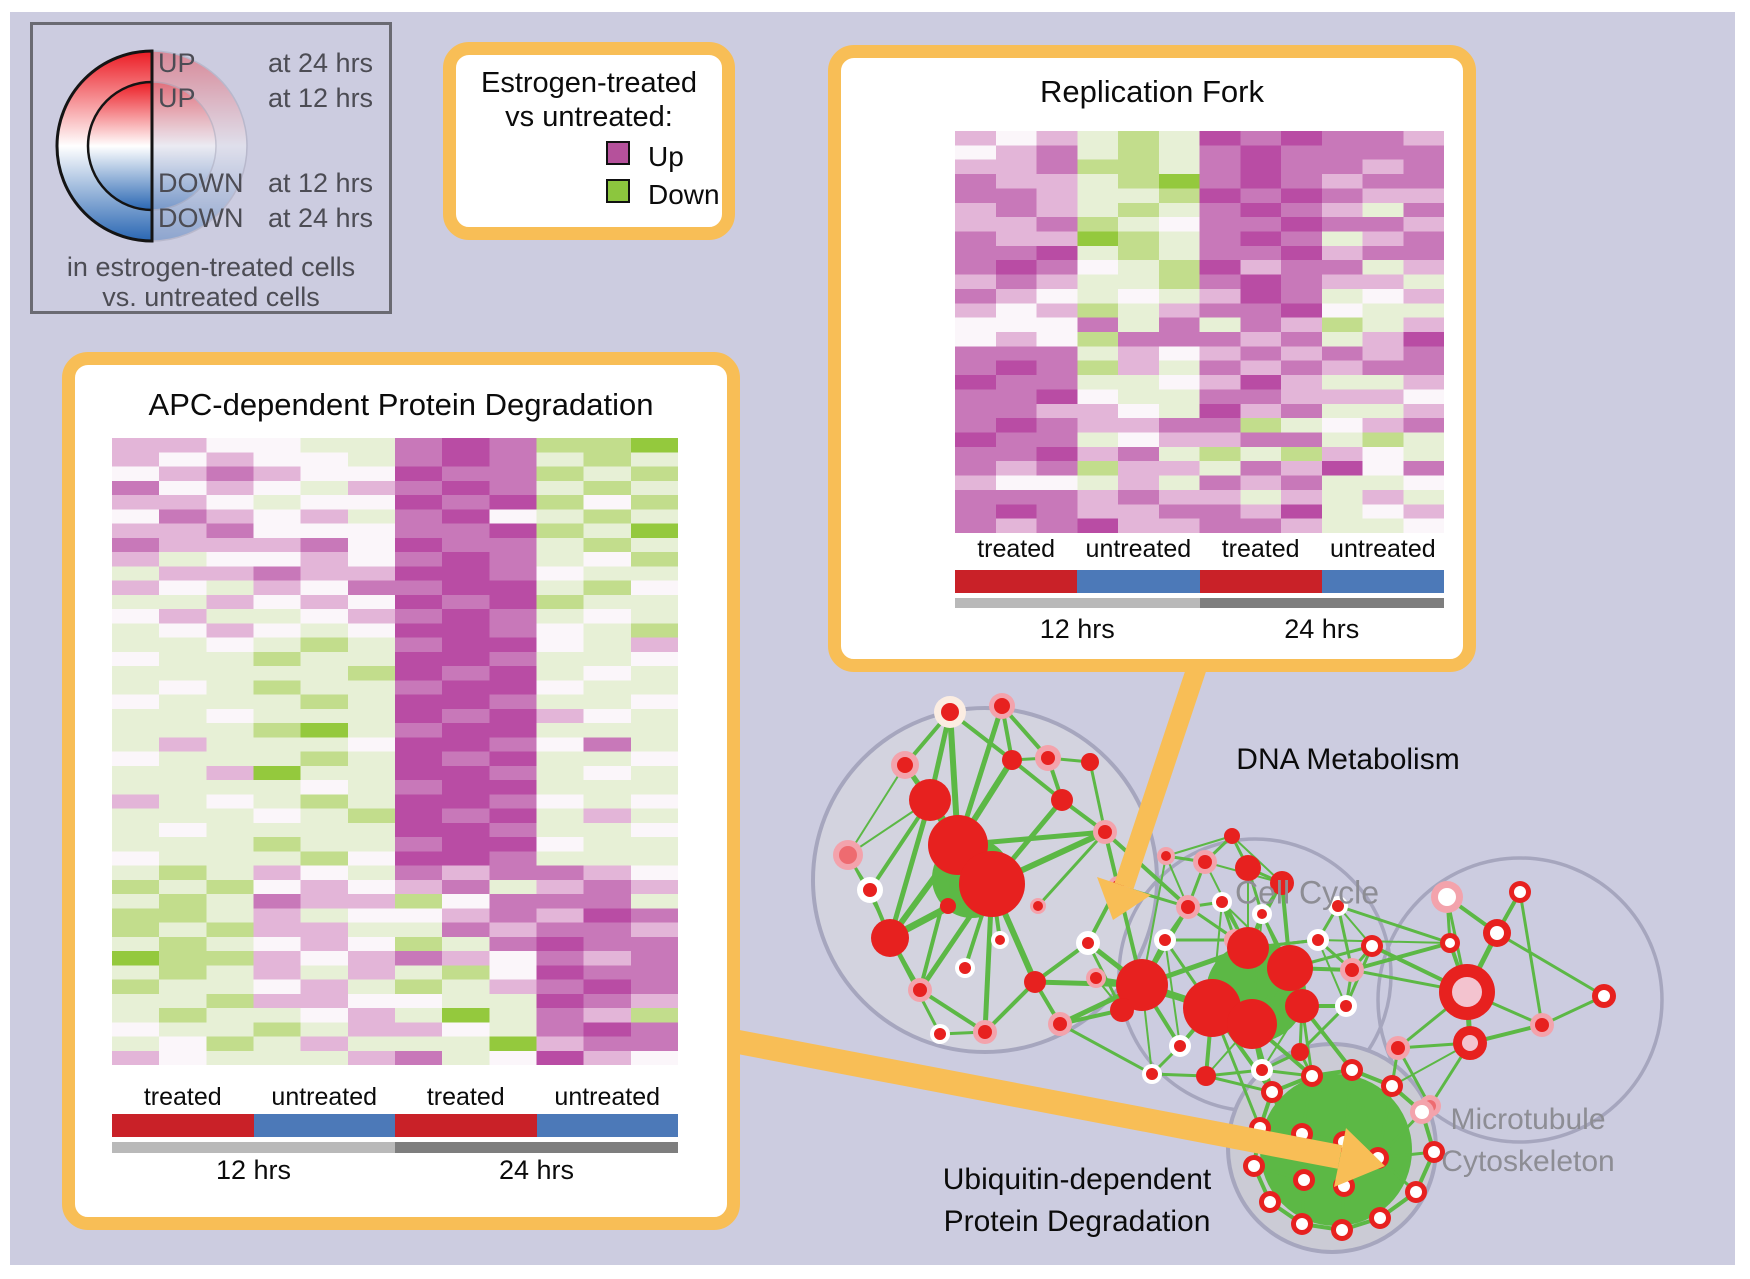  What do you see at coordinates (324, 1125) in the screenshot?
I see `untreated-bar` at bounding box center [324, 1125].